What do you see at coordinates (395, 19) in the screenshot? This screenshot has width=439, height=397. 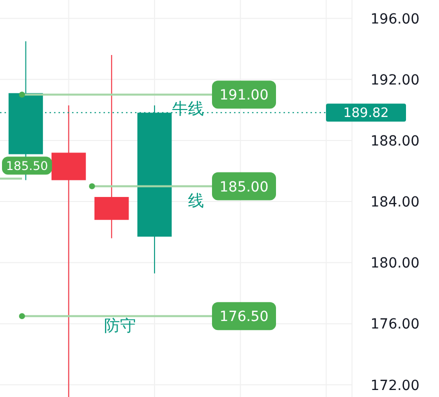 I see `y-tick-label: 196.00` at bounding box center [395, 19].